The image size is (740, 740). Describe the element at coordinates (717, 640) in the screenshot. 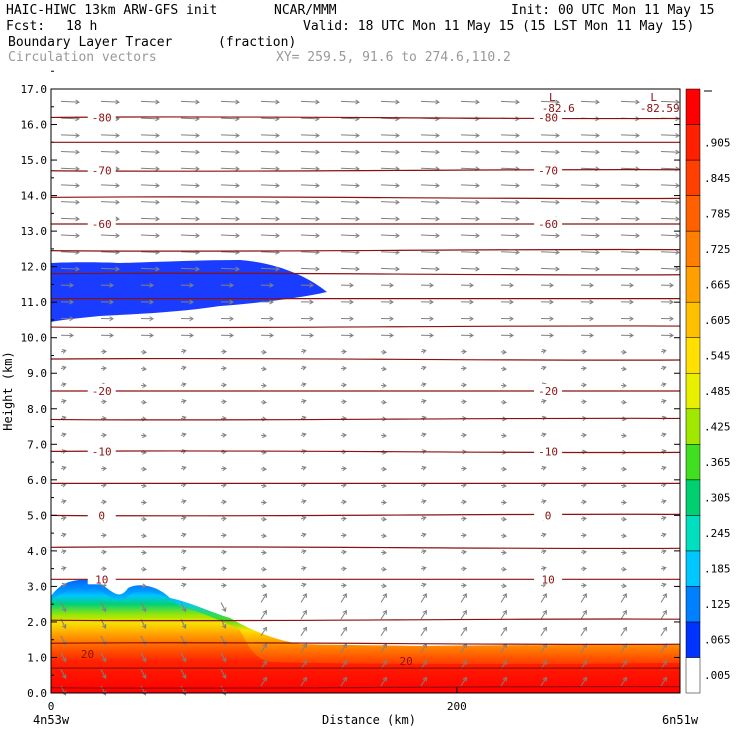

I see `colorbar-label: .065` at that location.